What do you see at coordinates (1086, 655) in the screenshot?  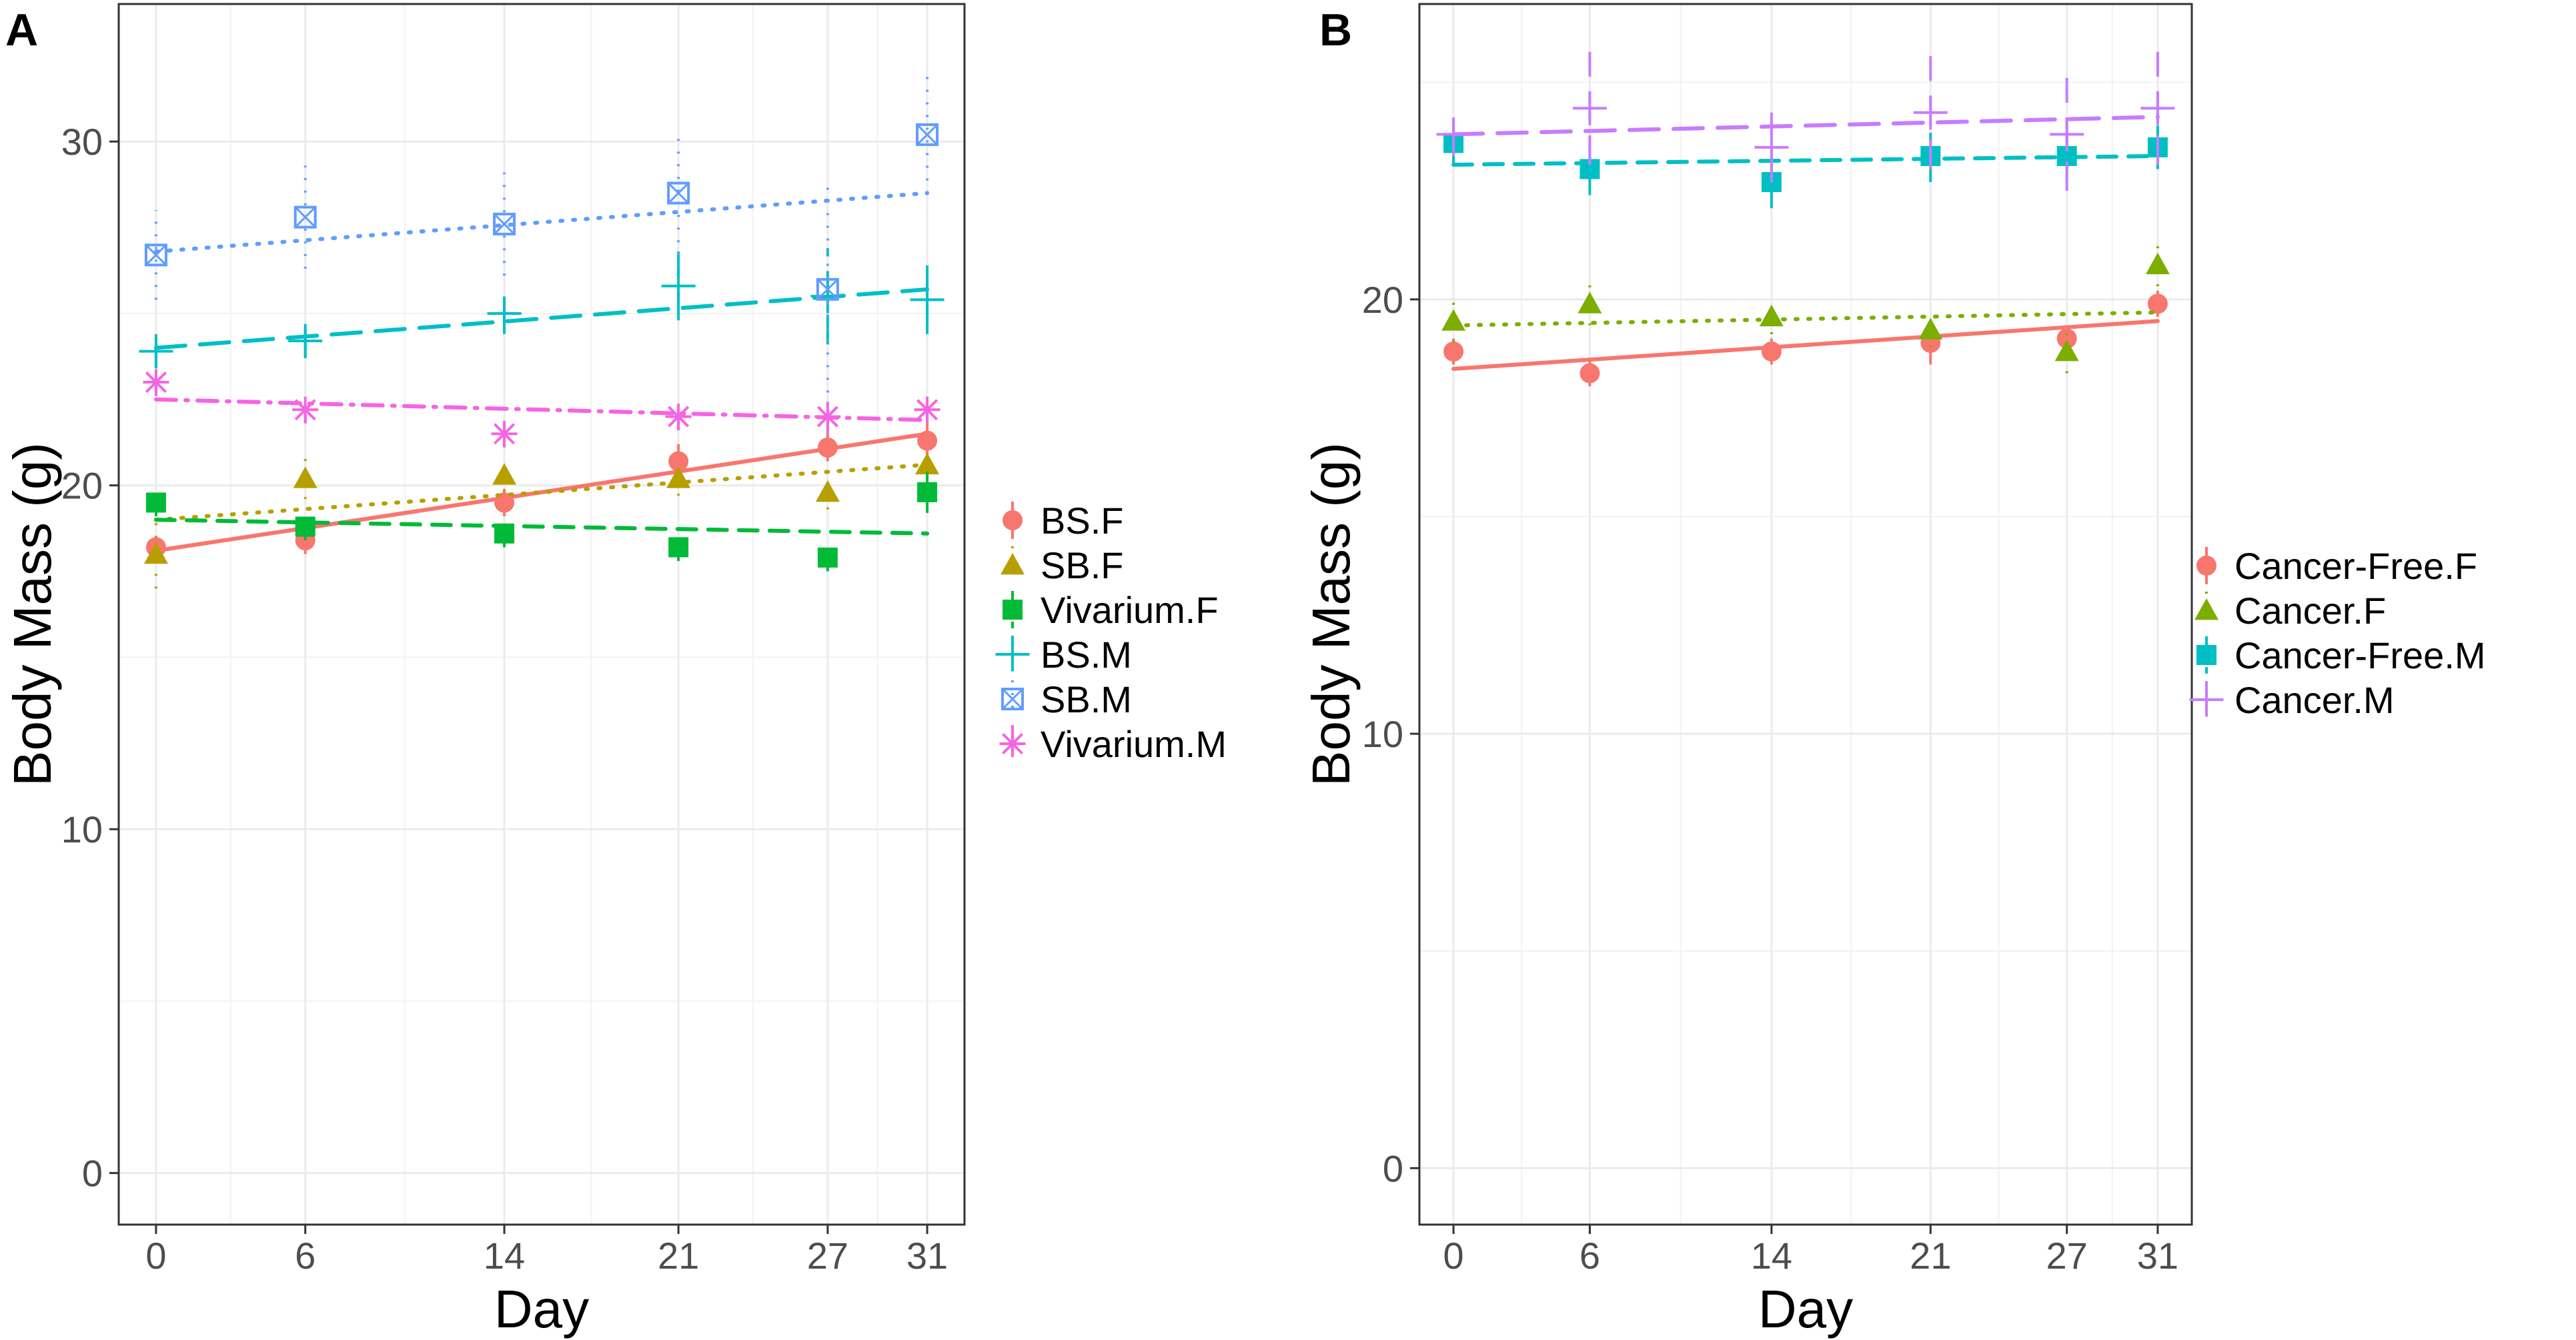 I see `legend-label: BS.M` at bounding box center [1086, 655].